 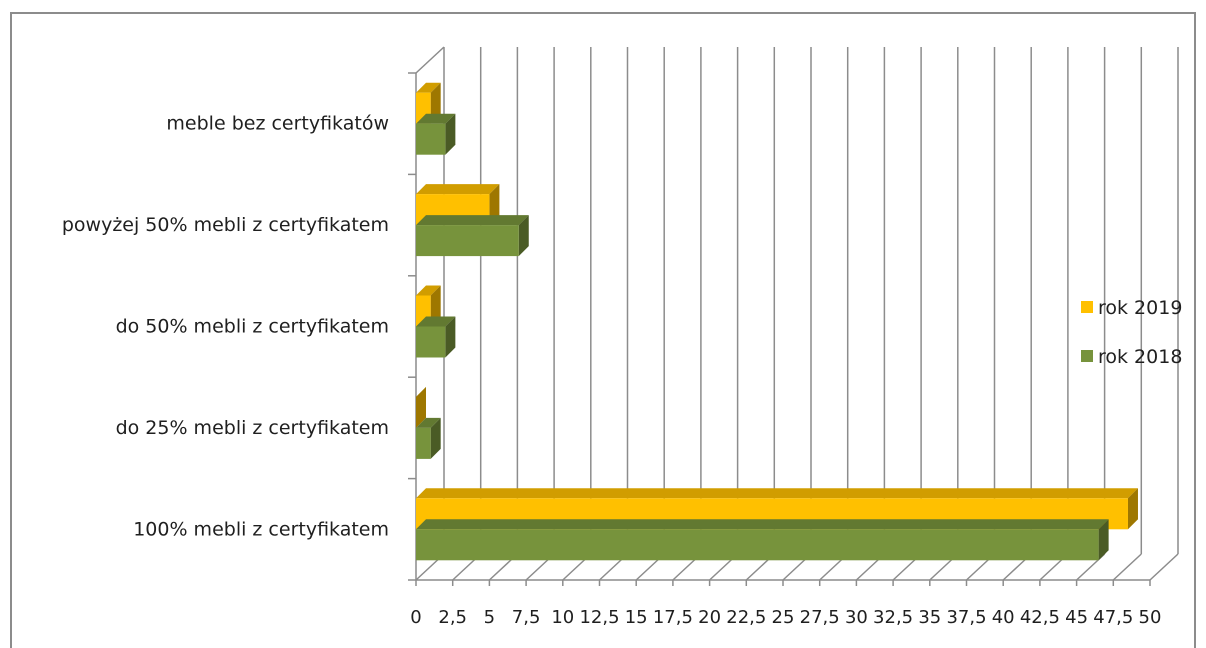 I want to click on x-tick-label: 22,5, so click(x=746, y=617).